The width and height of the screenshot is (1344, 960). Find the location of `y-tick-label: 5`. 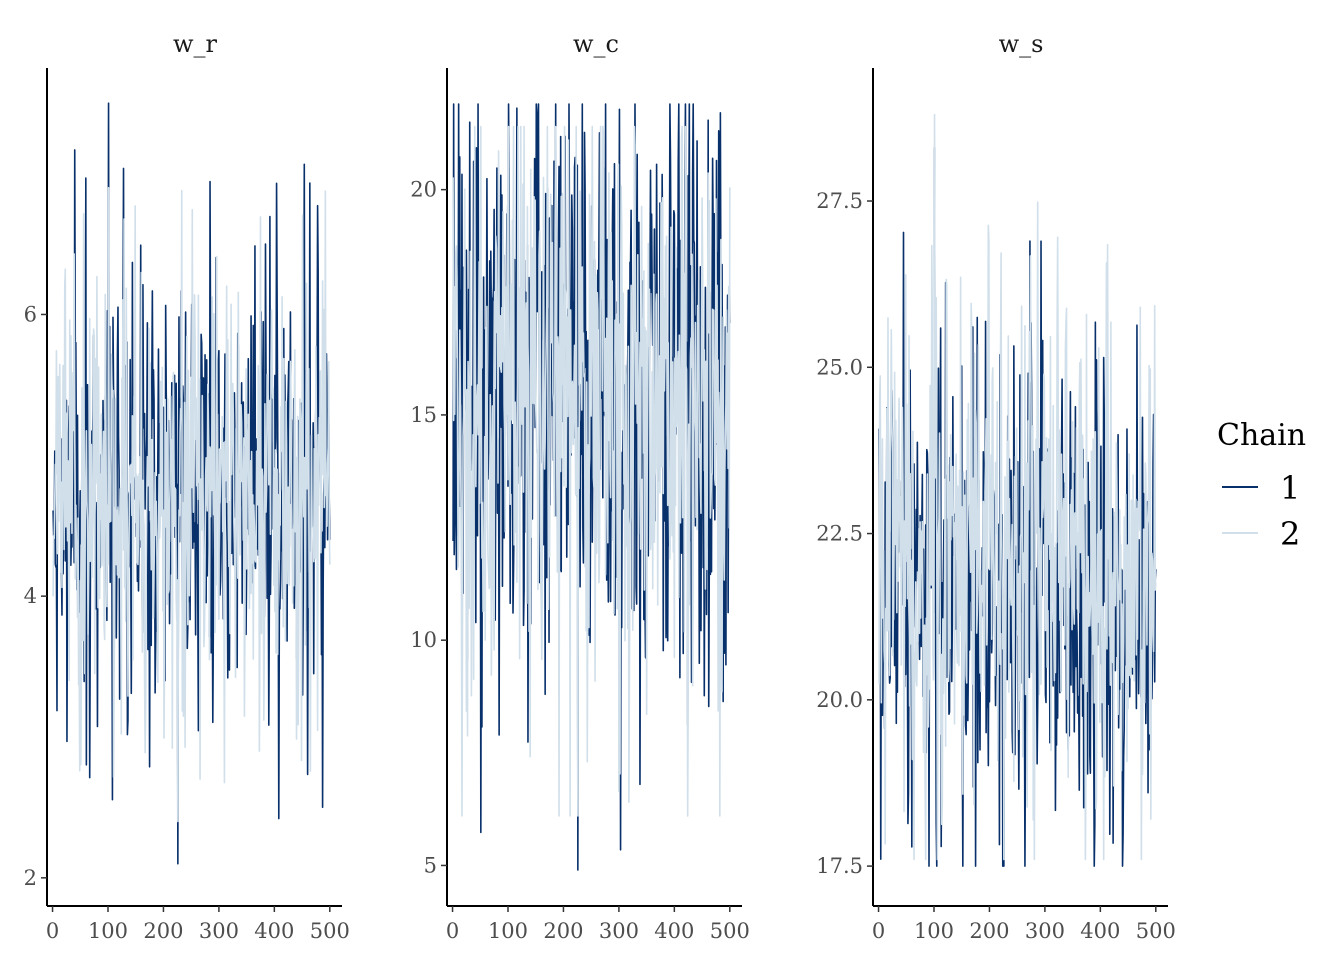

y-tick-label: 5 is located at coordinates (430, 865).